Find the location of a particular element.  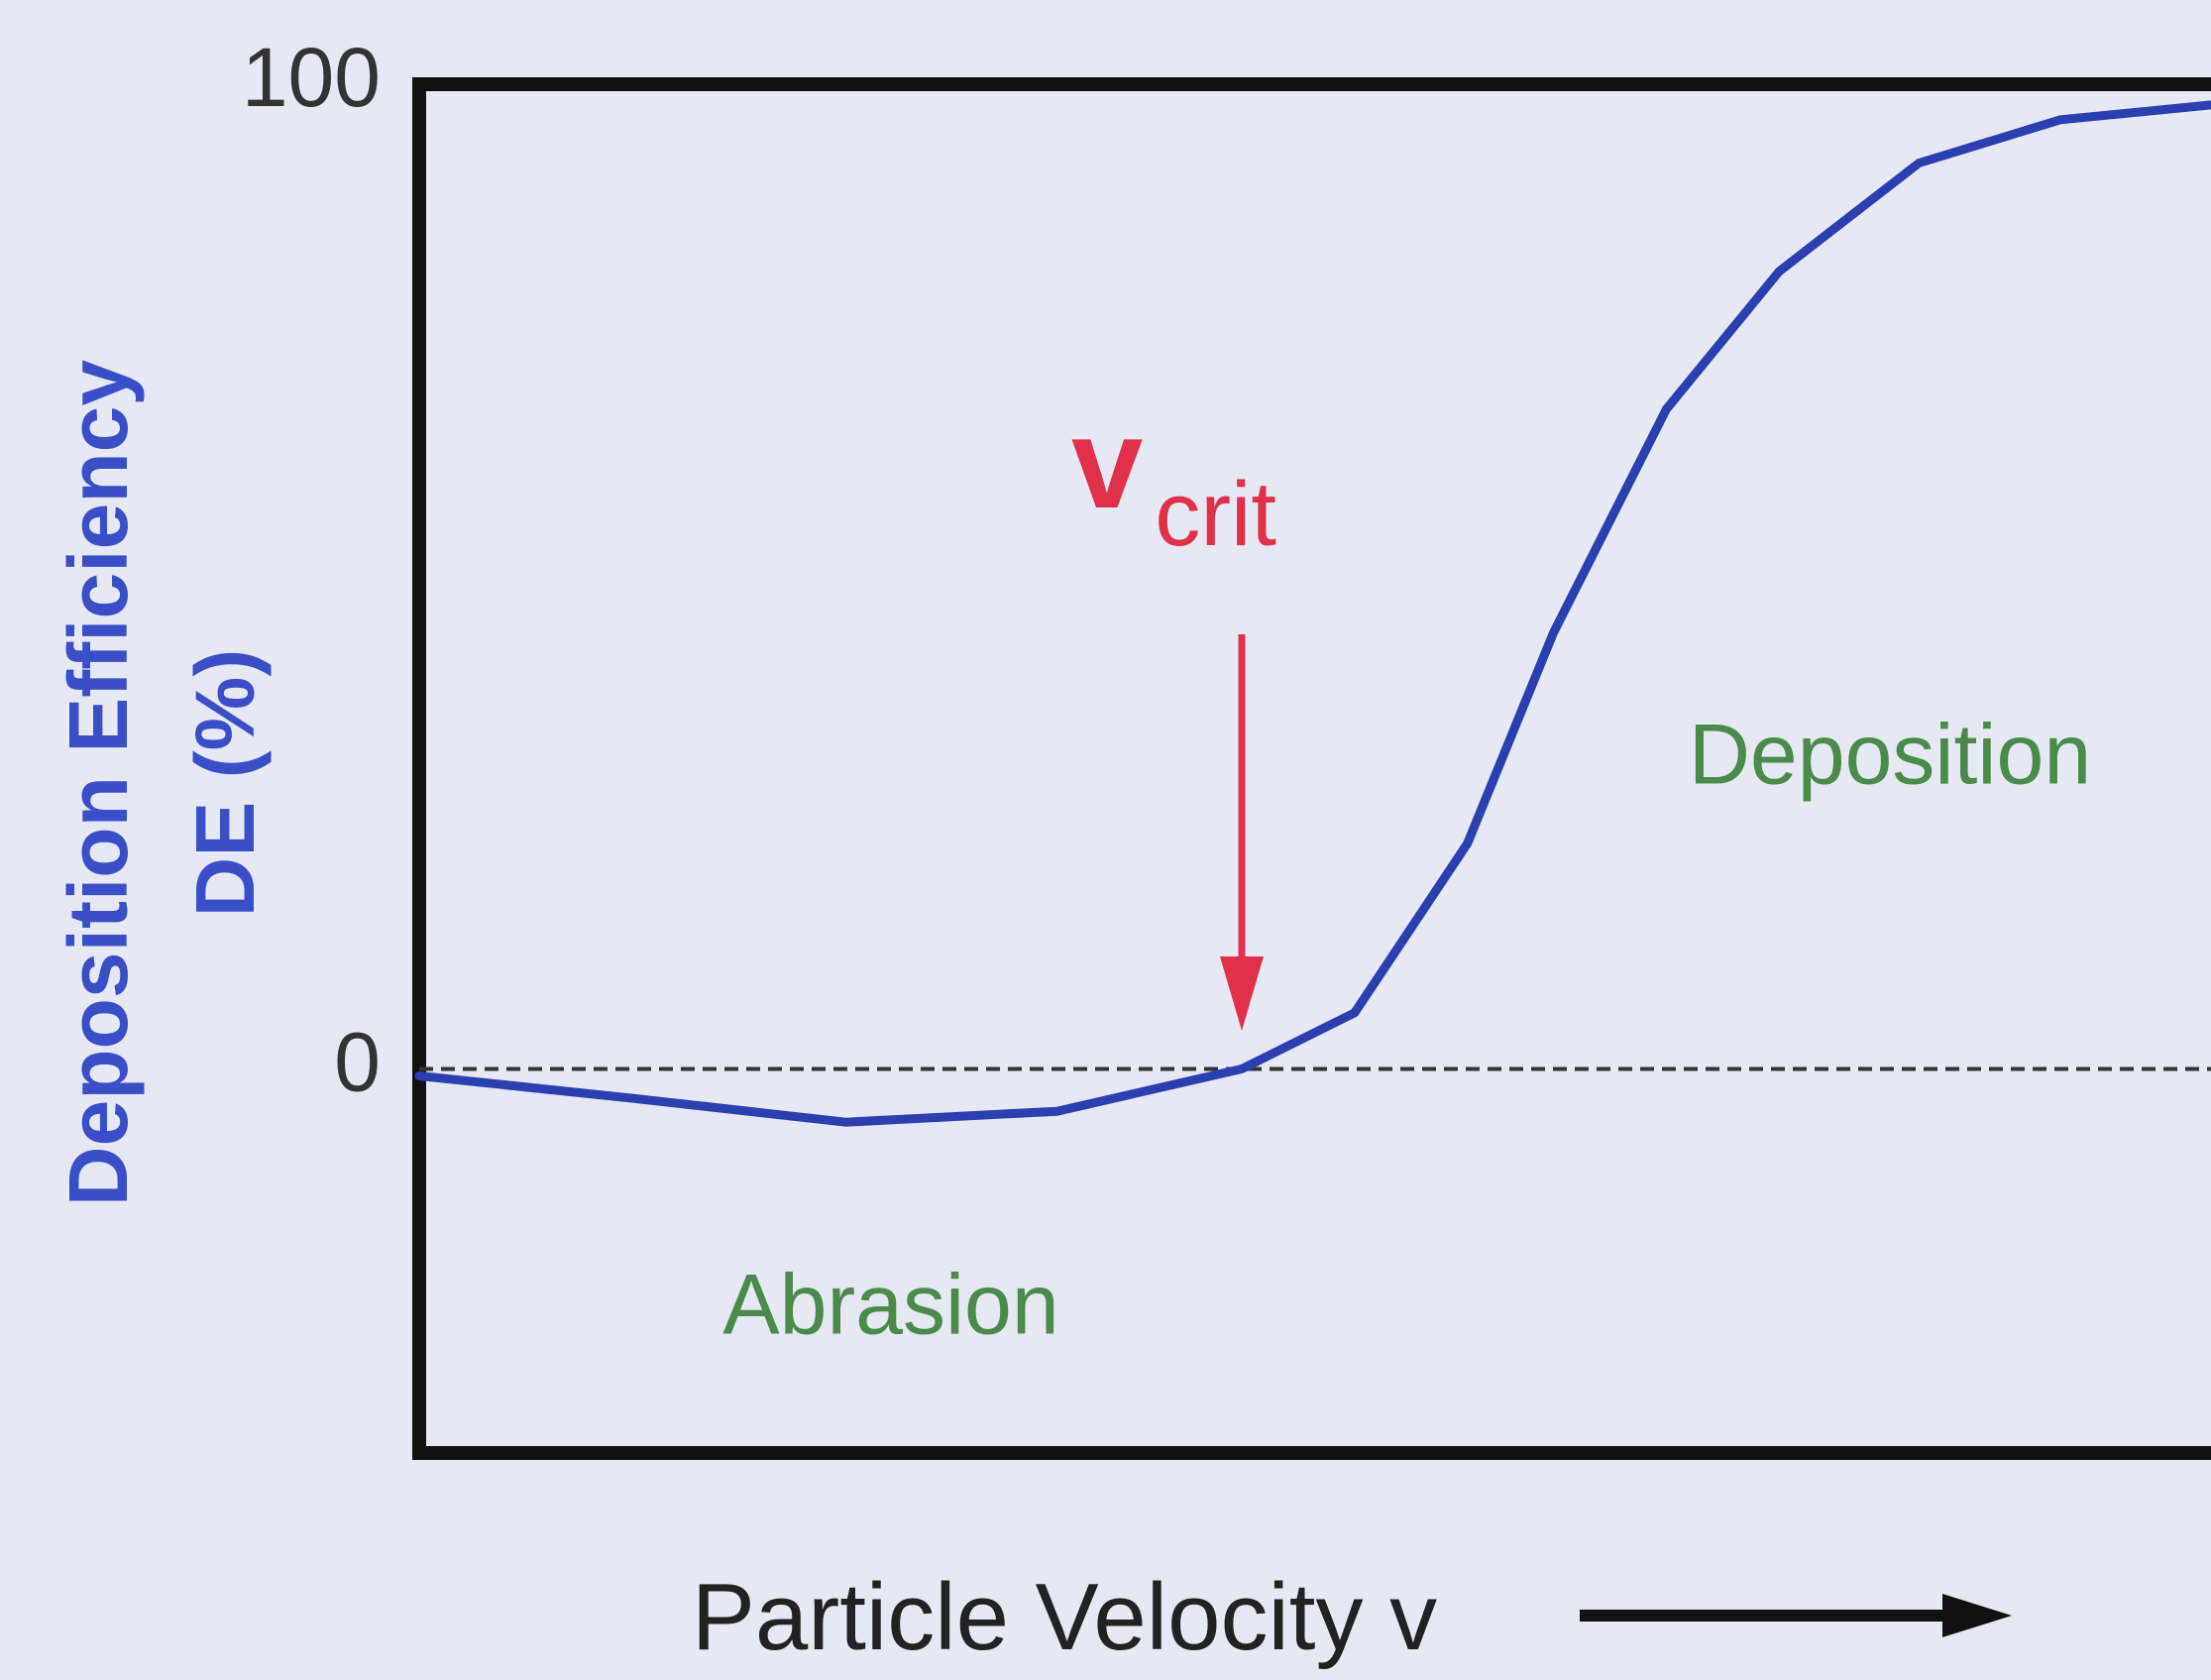

vcrit-subscript: crit is located at coordinates (1215, 514).